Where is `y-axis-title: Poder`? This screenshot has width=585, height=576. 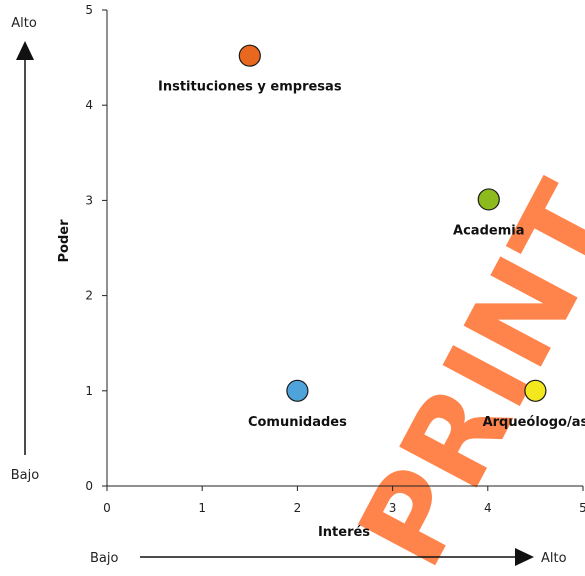 y-axis-title: Poder is located at coordinates (64, 241).